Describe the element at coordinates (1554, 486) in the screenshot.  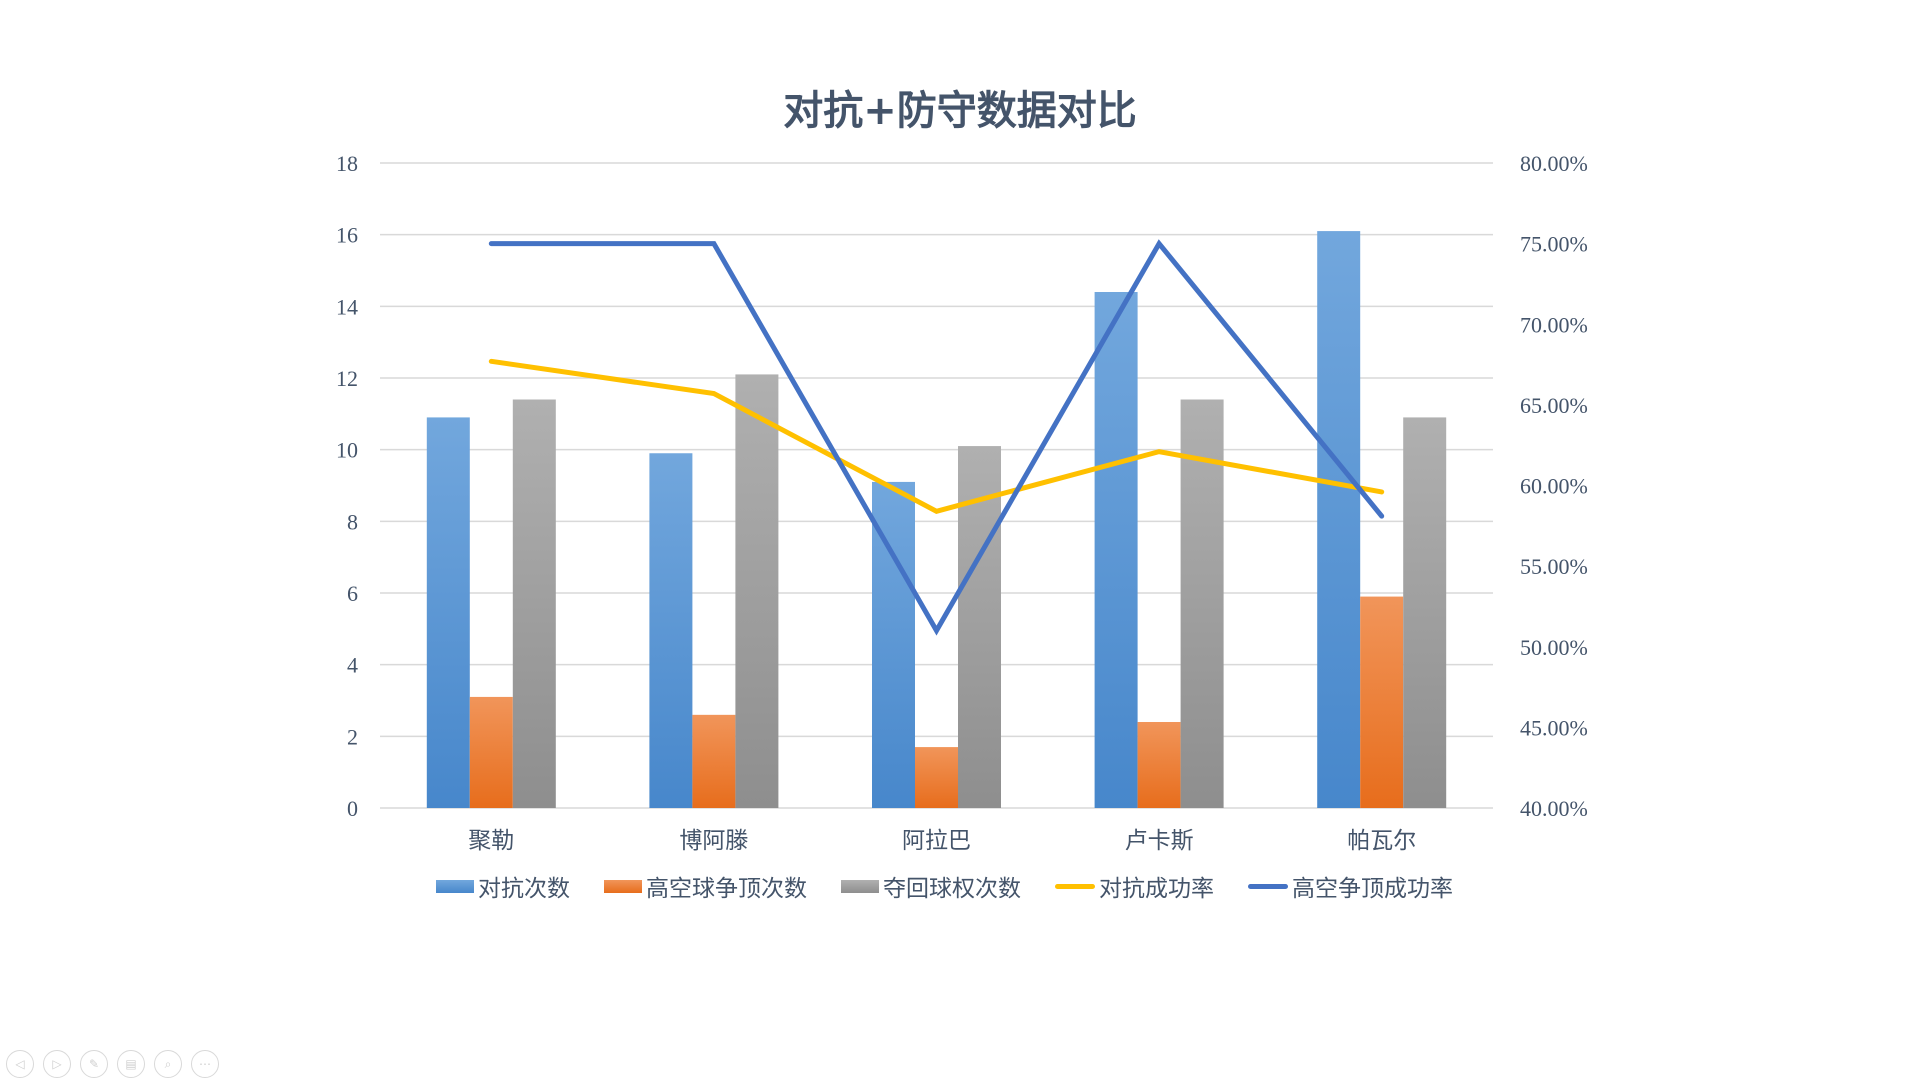
I see `y-right-tick-label: 60.00%` at that location.